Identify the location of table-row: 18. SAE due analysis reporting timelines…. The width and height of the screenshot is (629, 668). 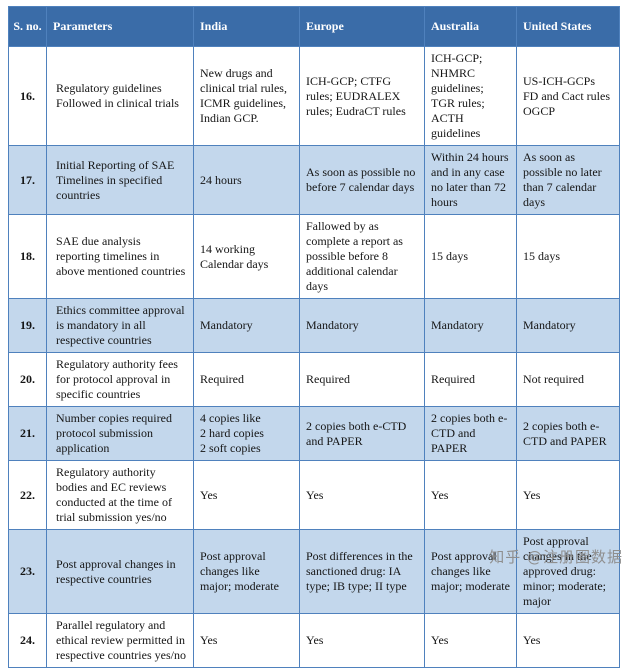
(314, 256).